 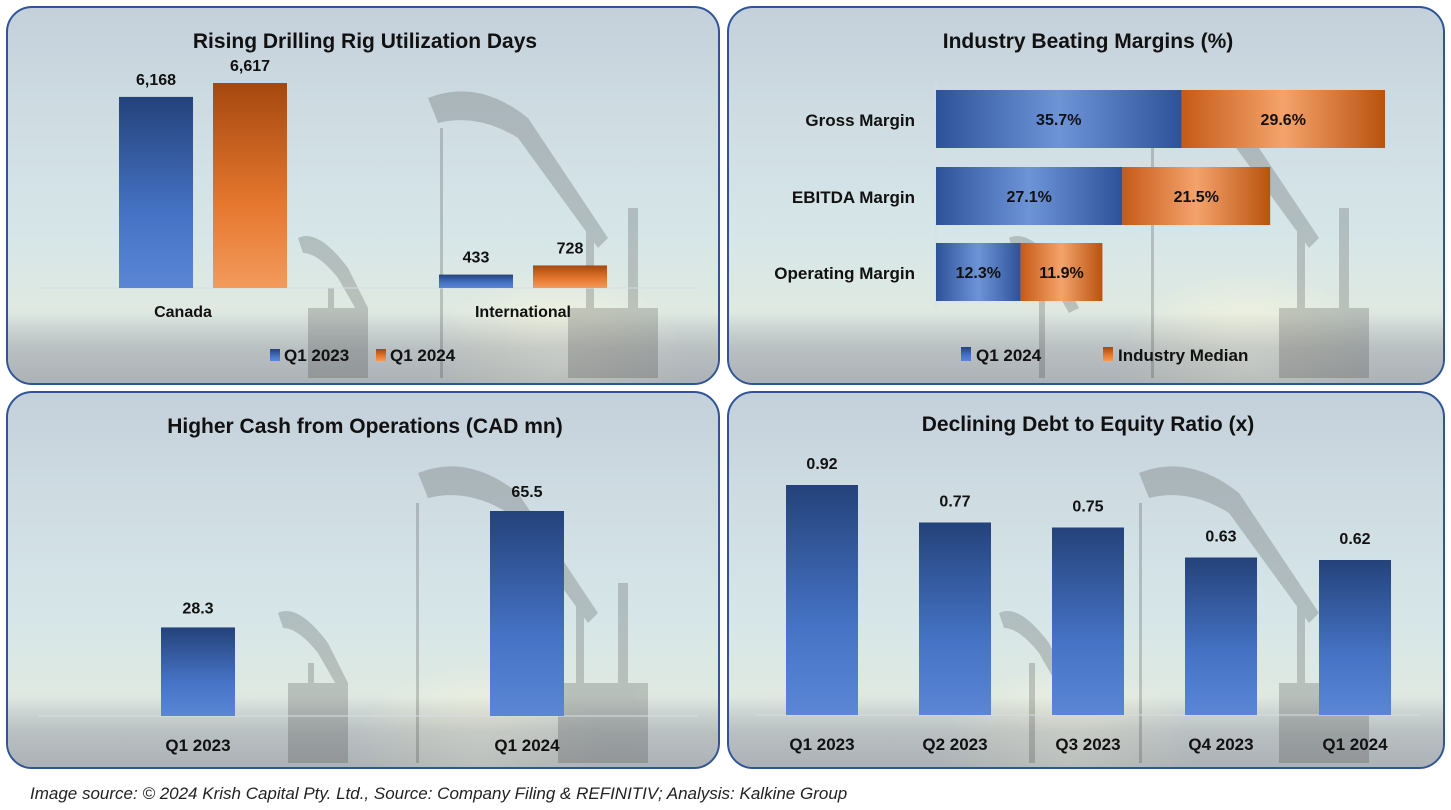 I want to click on data-label: 65.5, so click(x=526, y=492).